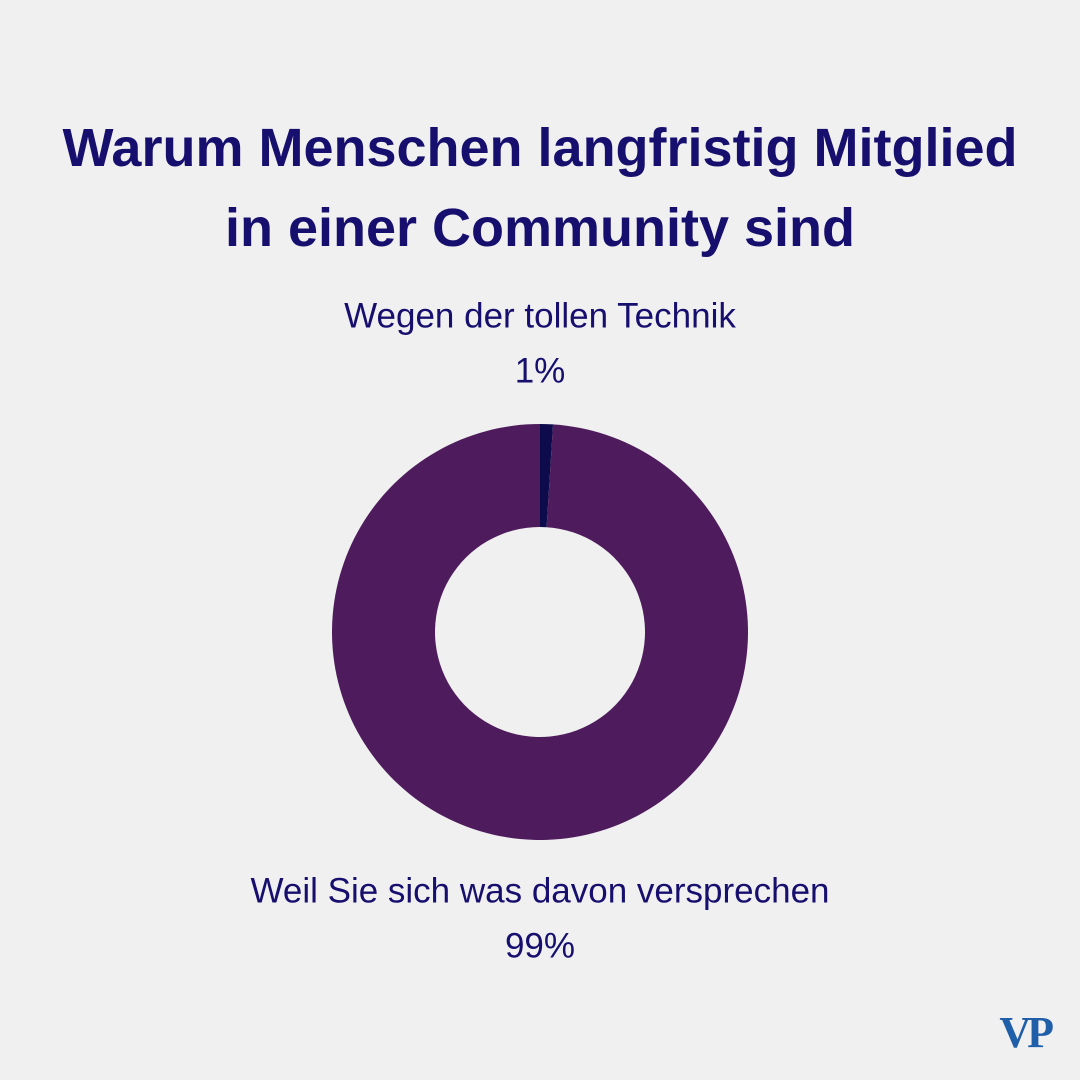 The height and width of the screenshot is (1080, 1080). I want to click on slice-label: Weil Sie sich was davon versprechen, so click(539, 890).